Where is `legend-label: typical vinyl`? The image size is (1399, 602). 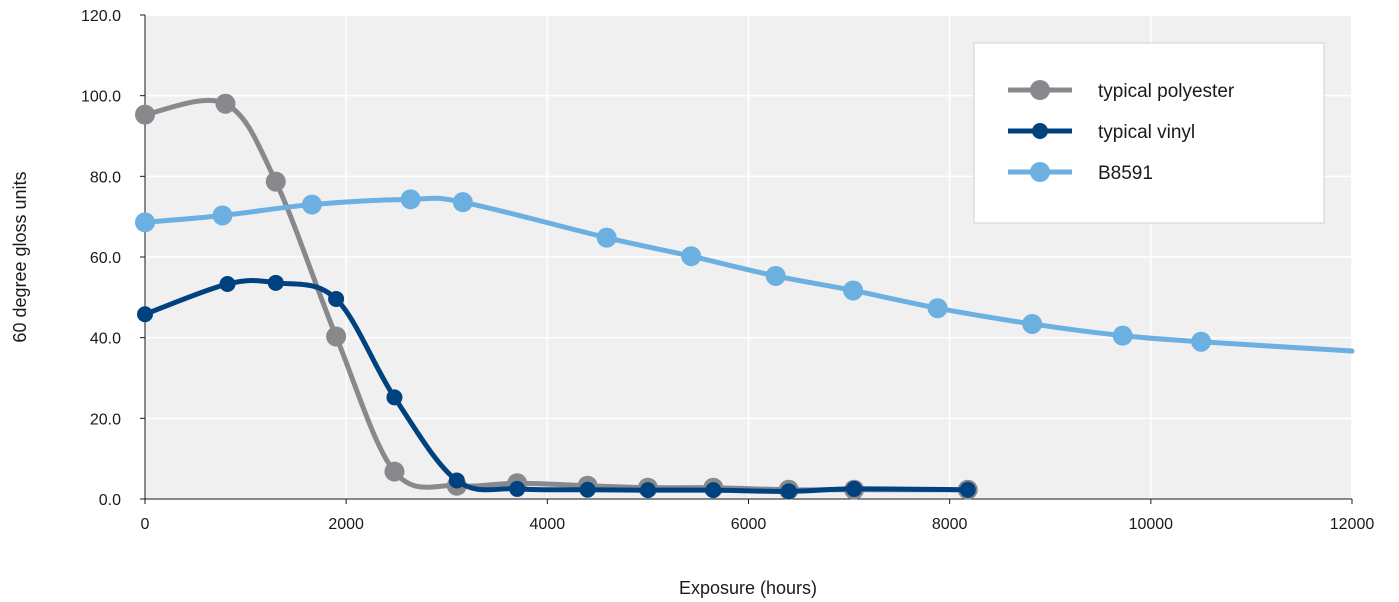
legend-label: typical vinyl is located at coordinates (1146, 132).